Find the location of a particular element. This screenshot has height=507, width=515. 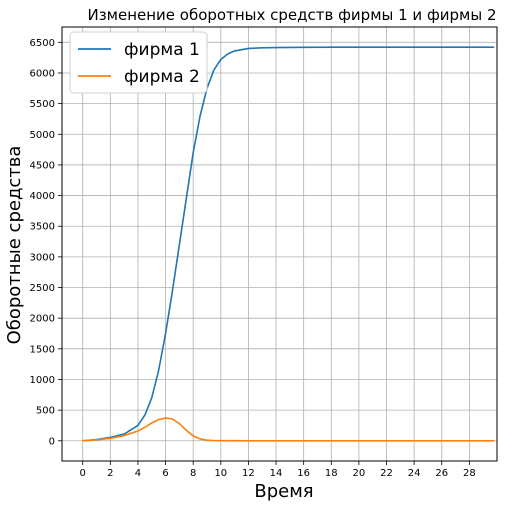

legend: фирма 1 фирма 2 is located at coordinates (138, 62).